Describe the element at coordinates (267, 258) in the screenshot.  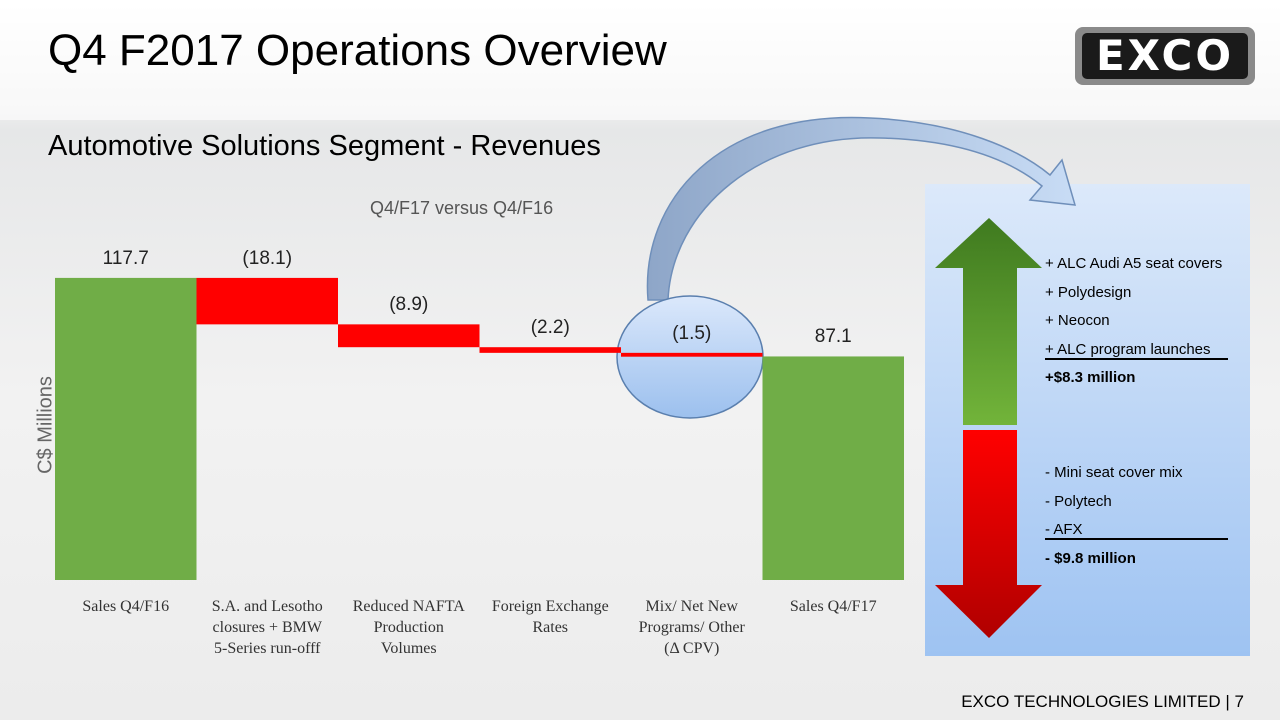
I see `value-label: (18.1)` at that location.